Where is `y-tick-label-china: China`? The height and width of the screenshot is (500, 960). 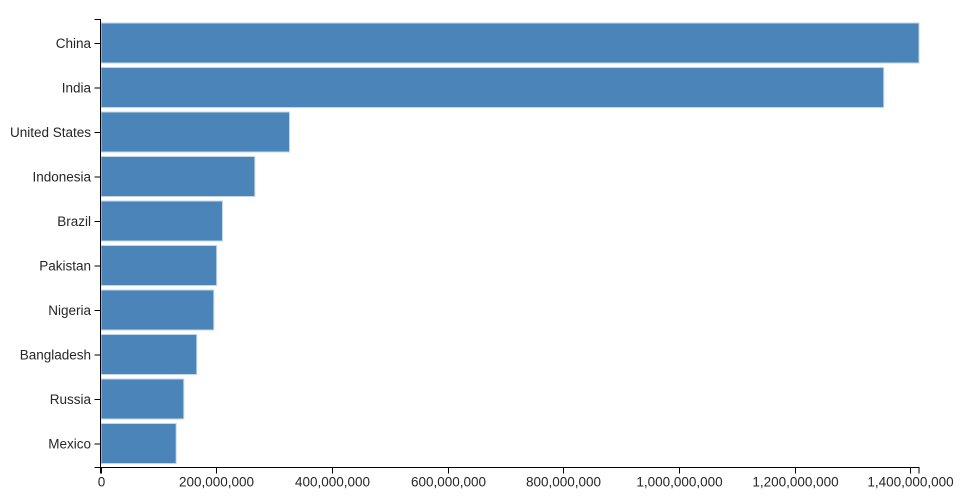 y-tick-label-china: China is located at coordinates (74, 43).